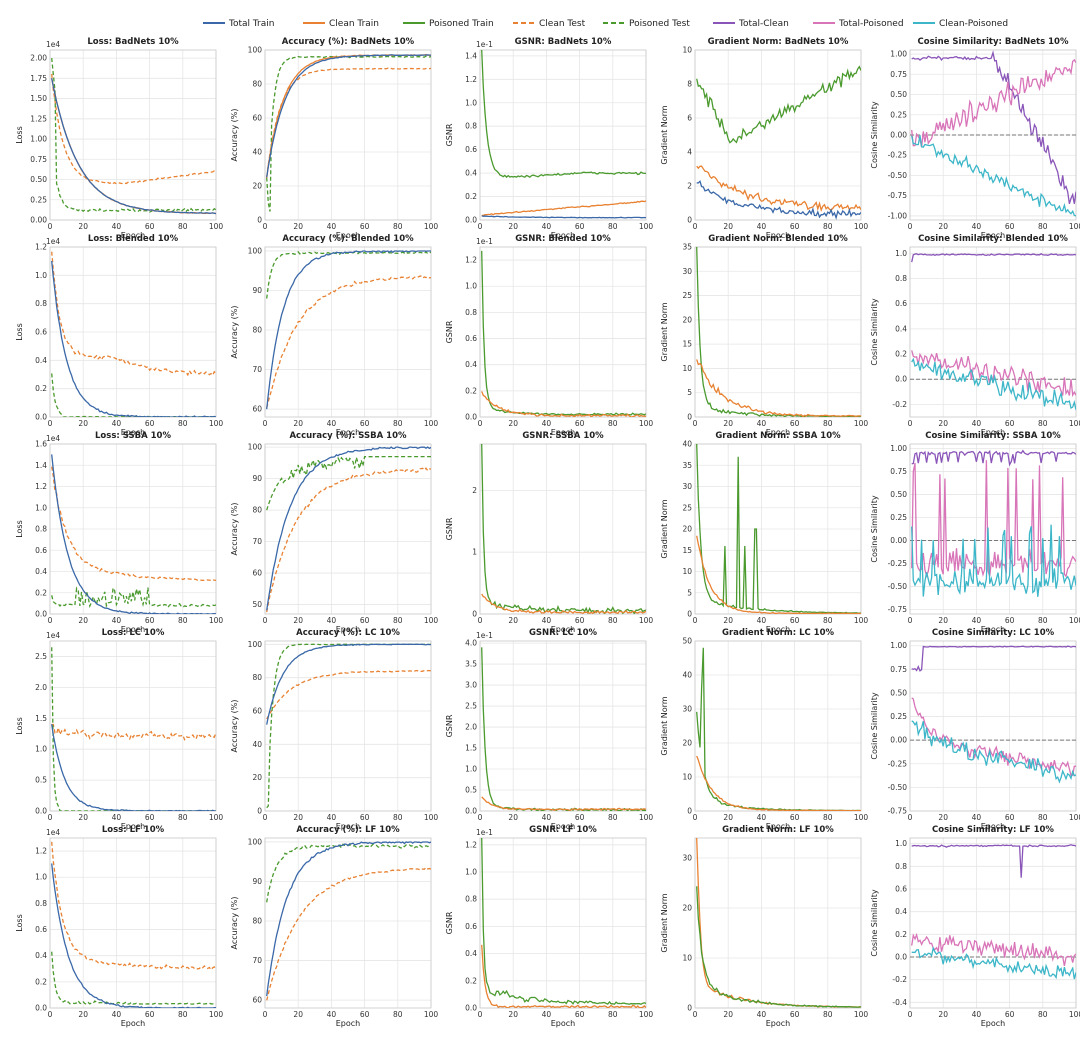 This screenshot has height=1059, width=1080. Describe the element at coordinates (348, 239) in the screenshot. I see `panel-title: Accuracy (%): Blended 10%` at that location.